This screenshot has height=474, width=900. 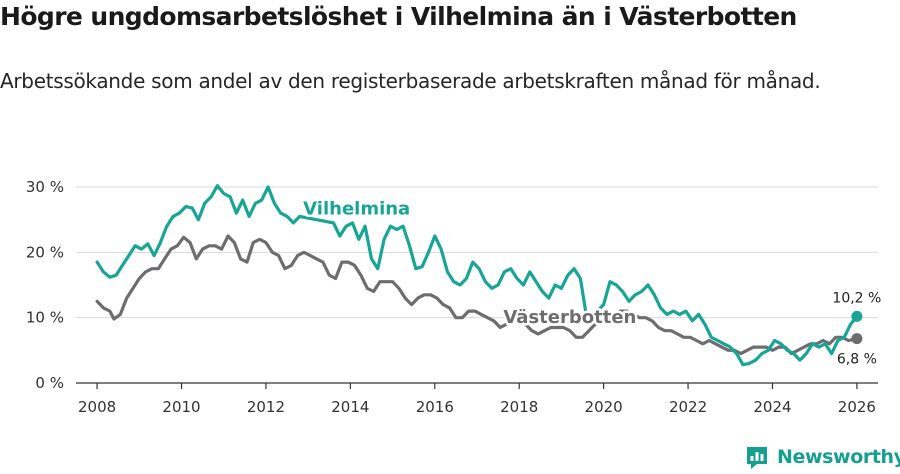 What do you see at coordinates (857, 339) in the screenshot?
I see `series-endpoint-vasterbotten` at bounding box center [857, 339].